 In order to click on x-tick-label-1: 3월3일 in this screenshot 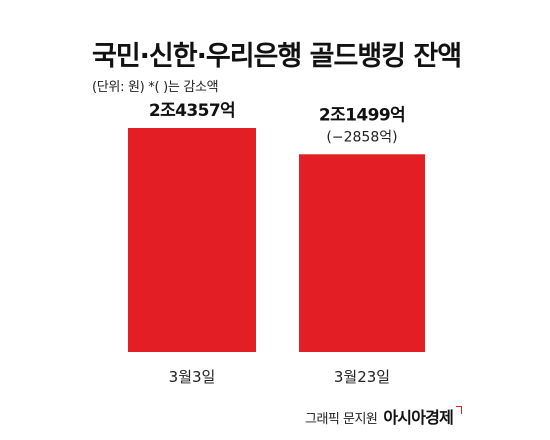, I will do `click(192, 377)`.